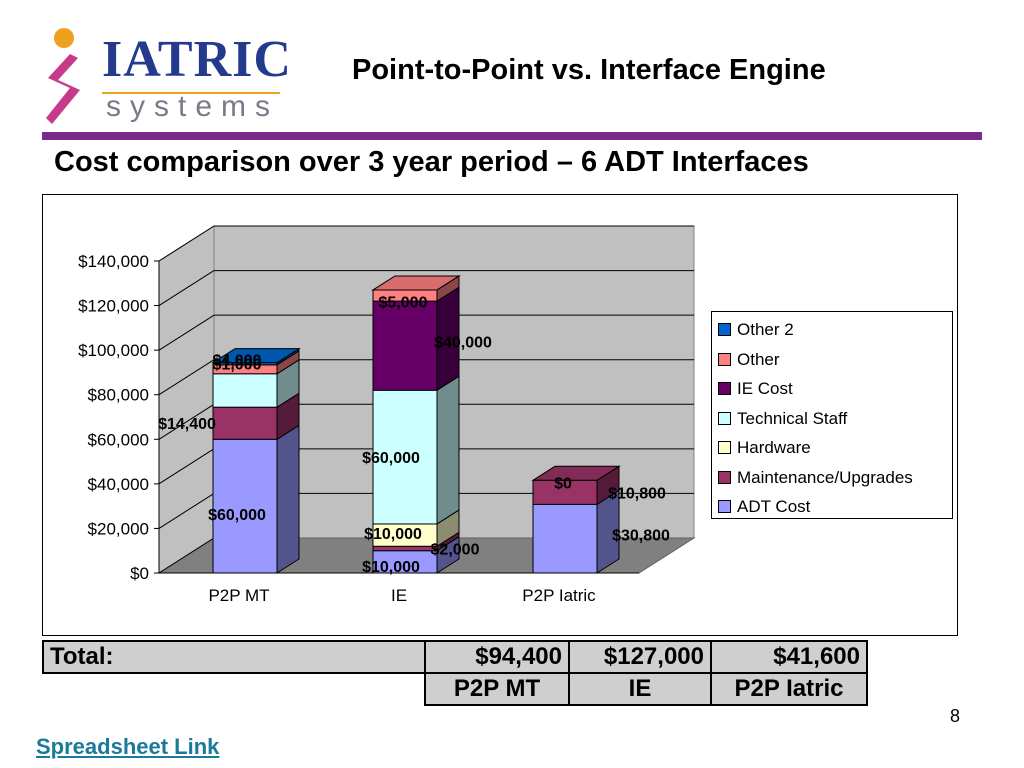 This screenshot has width=1024, height=768. I want to click on legend-label: ADT Cost, so click(774, 506).